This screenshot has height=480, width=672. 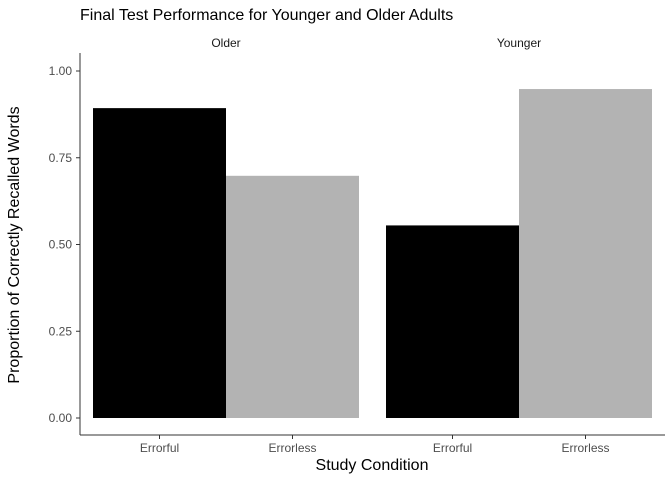 I want to click on x-axis-title: Study Condition, so click(x=372, y=465).